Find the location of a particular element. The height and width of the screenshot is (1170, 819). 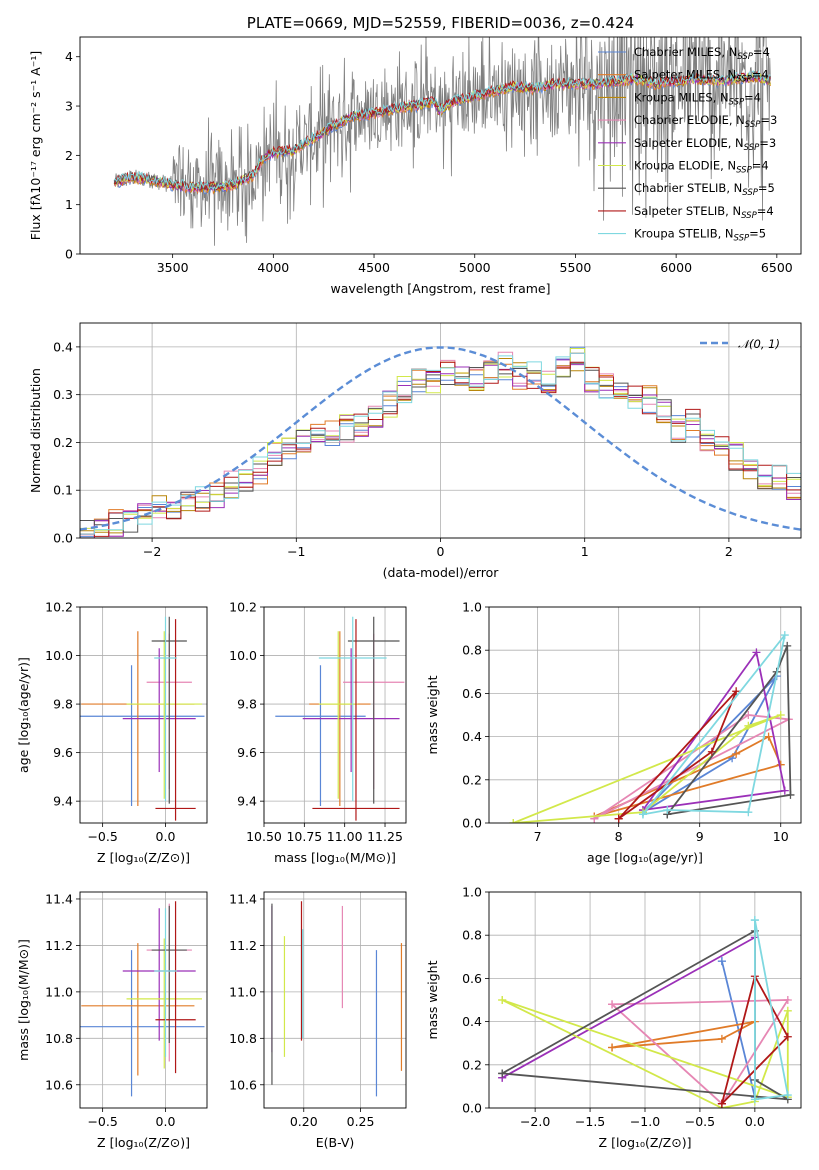

legend-label: Kroupa MILES, NSSP=4 is located at coordinates (697, 98).